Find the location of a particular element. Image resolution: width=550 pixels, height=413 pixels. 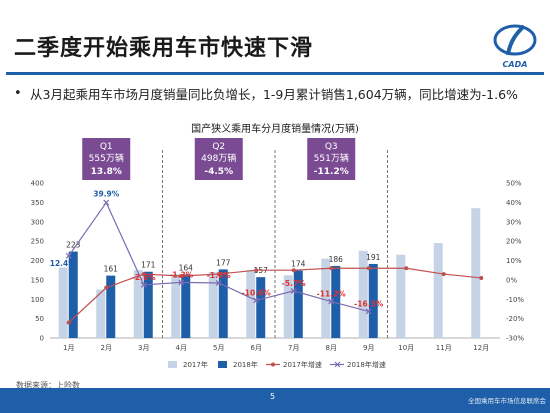

x-tick-label: 1月 is located at coordinates (68, 348).